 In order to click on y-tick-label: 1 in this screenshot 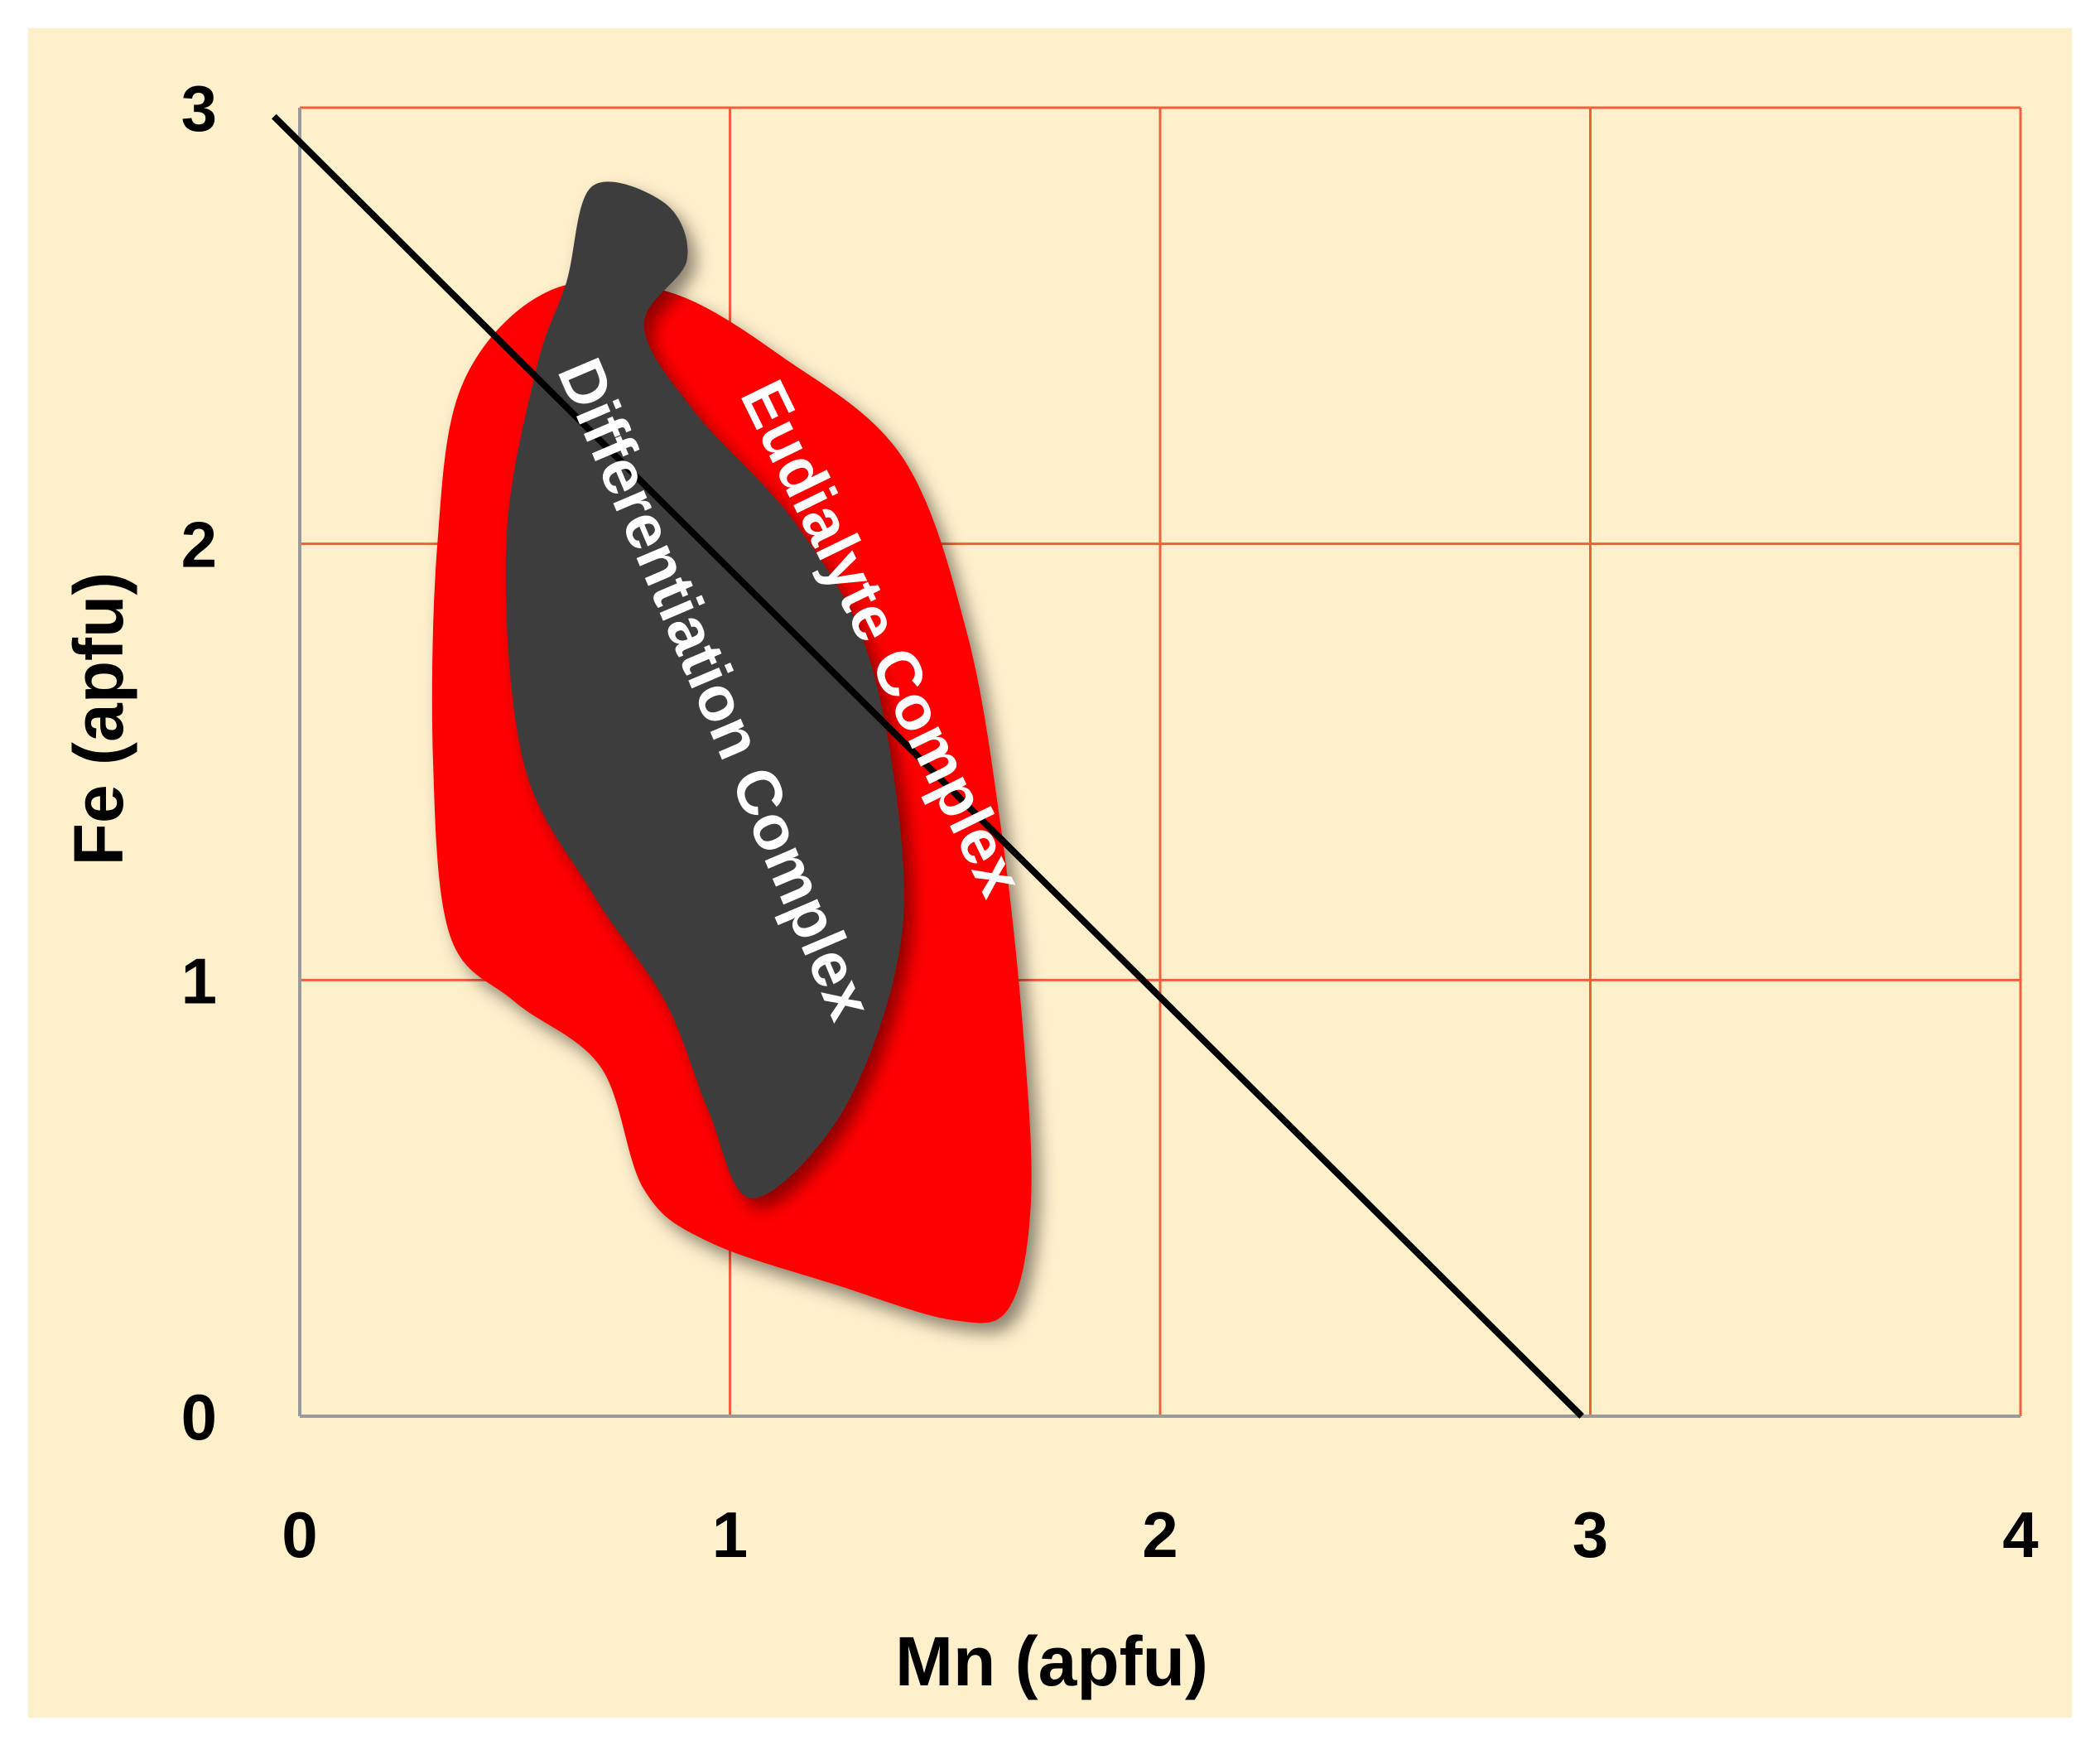, I will do `click(199, 980)`.